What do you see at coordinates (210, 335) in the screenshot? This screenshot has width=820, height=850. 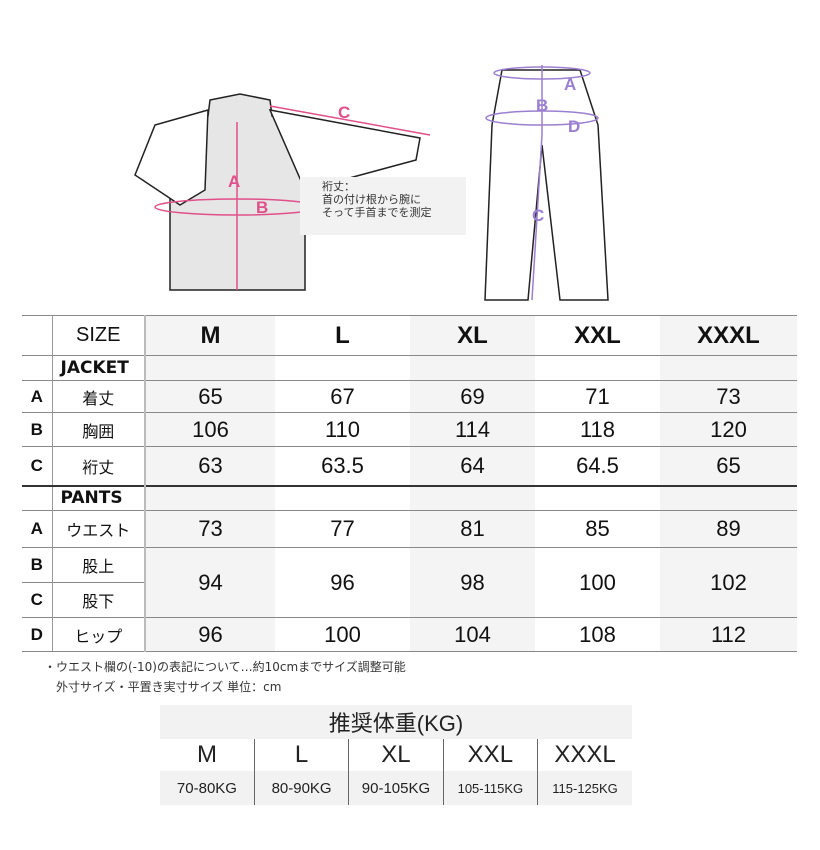 I see `size-m: M` at bounding box center [210, 335].